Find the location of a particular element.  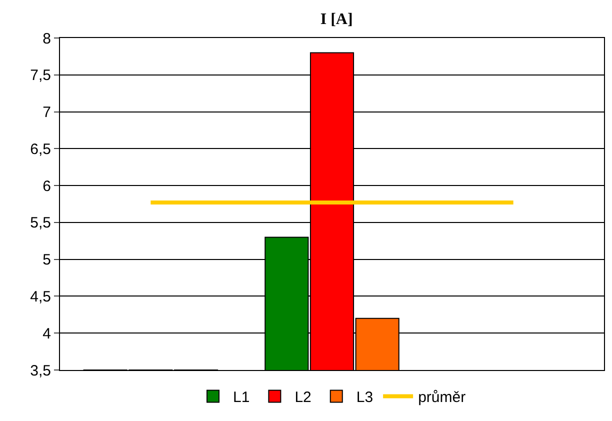

legend-label: L2 is located at coordinates (303, 397).